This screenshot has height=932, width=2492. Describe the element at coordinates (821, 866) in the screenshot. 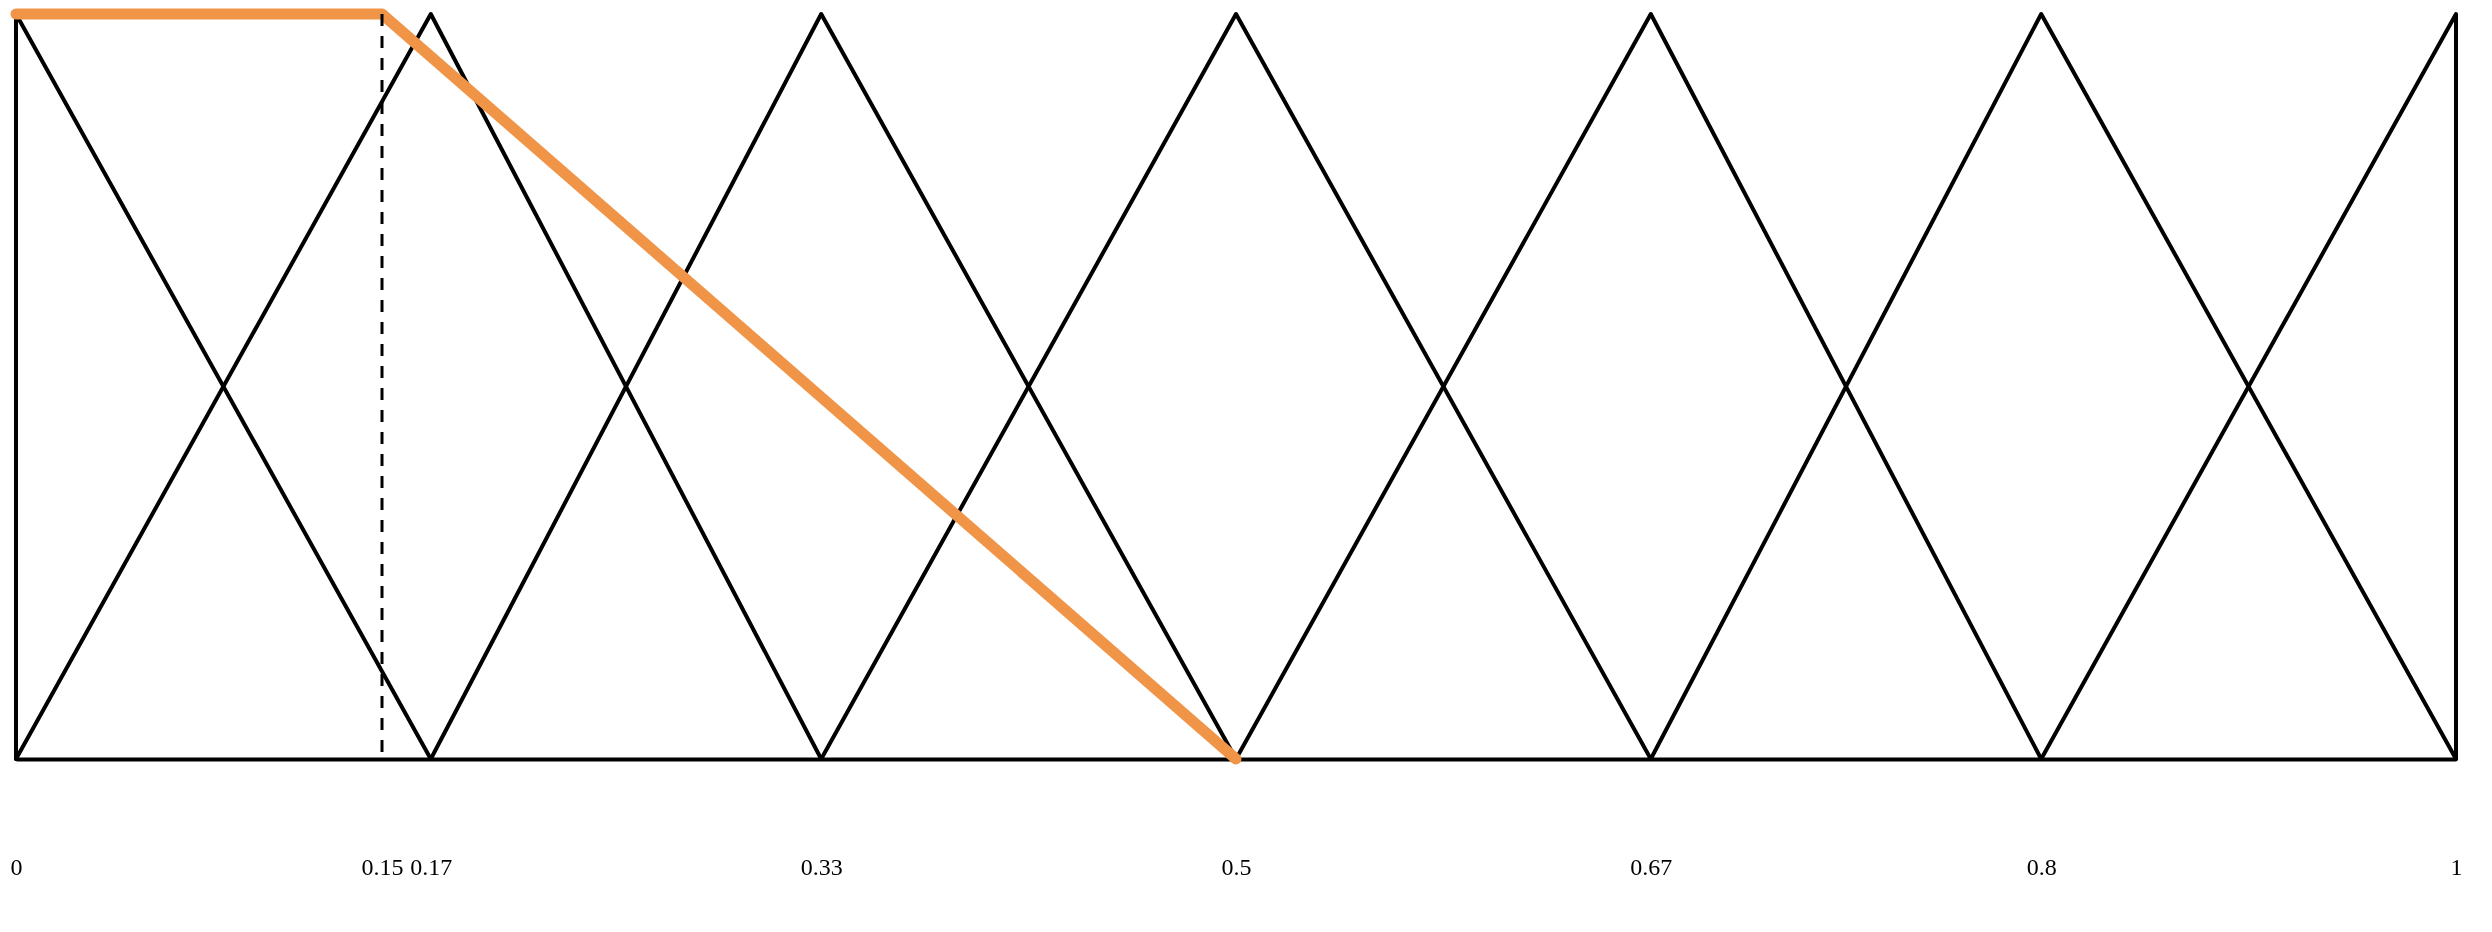

I see `x-tick-label: 0.33` at that location.